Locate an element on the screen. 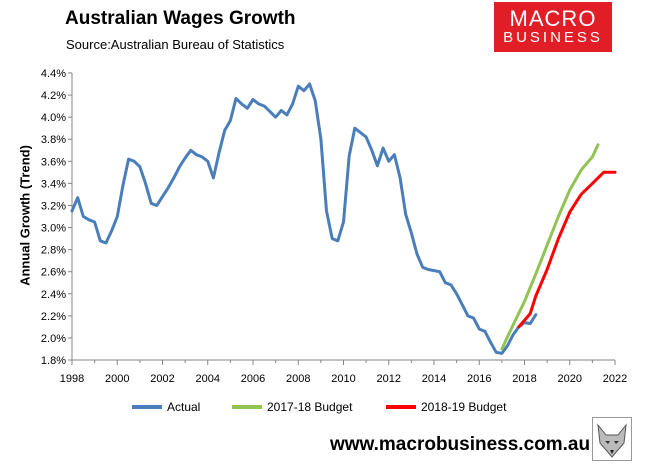 The image size is (646, 470). y-tick-label: 3.2% is located at coordinates (53, 206).